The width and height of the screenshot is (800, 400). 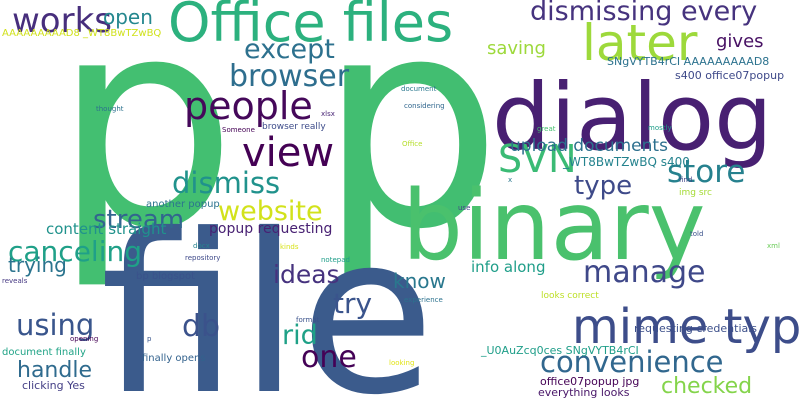 I want to click on cloud-word: works, so click(x=62, y=21).